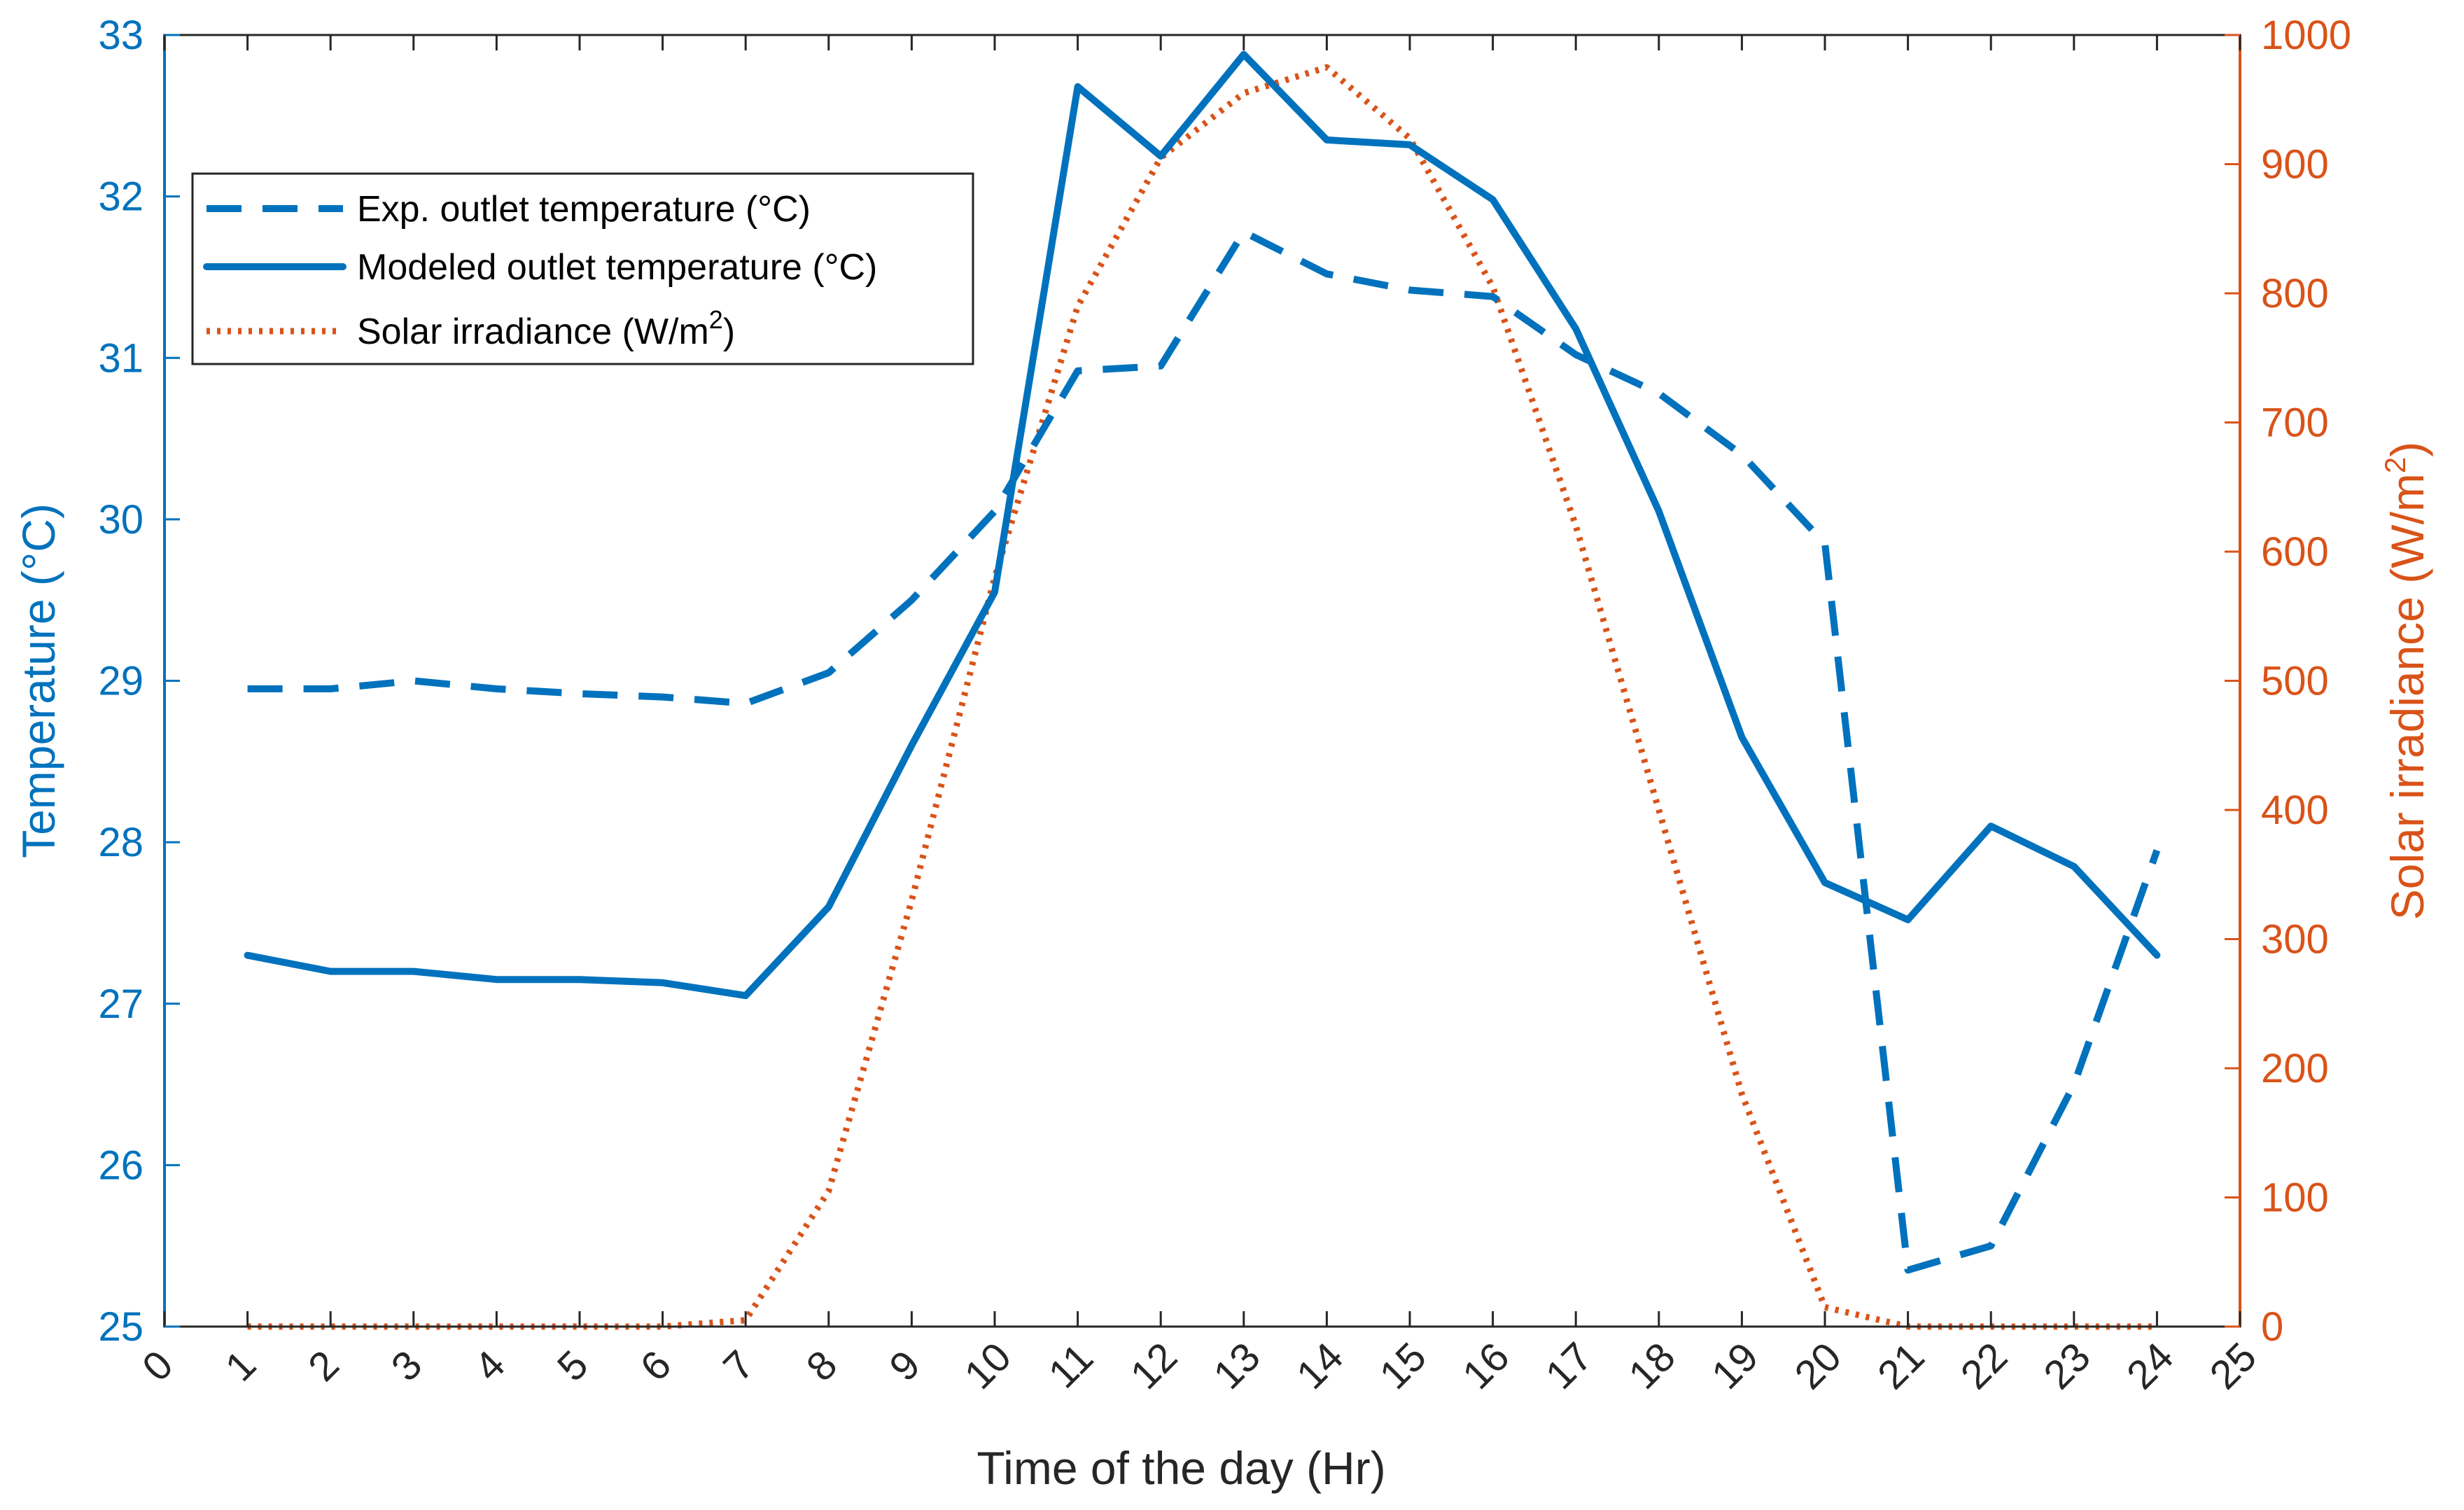 The height and width of the screenshot is (1510, 2464). I want to click on legend-label-modeled-outlet-temperature: Modeled outlet temperature (°C), so click(617, 267).